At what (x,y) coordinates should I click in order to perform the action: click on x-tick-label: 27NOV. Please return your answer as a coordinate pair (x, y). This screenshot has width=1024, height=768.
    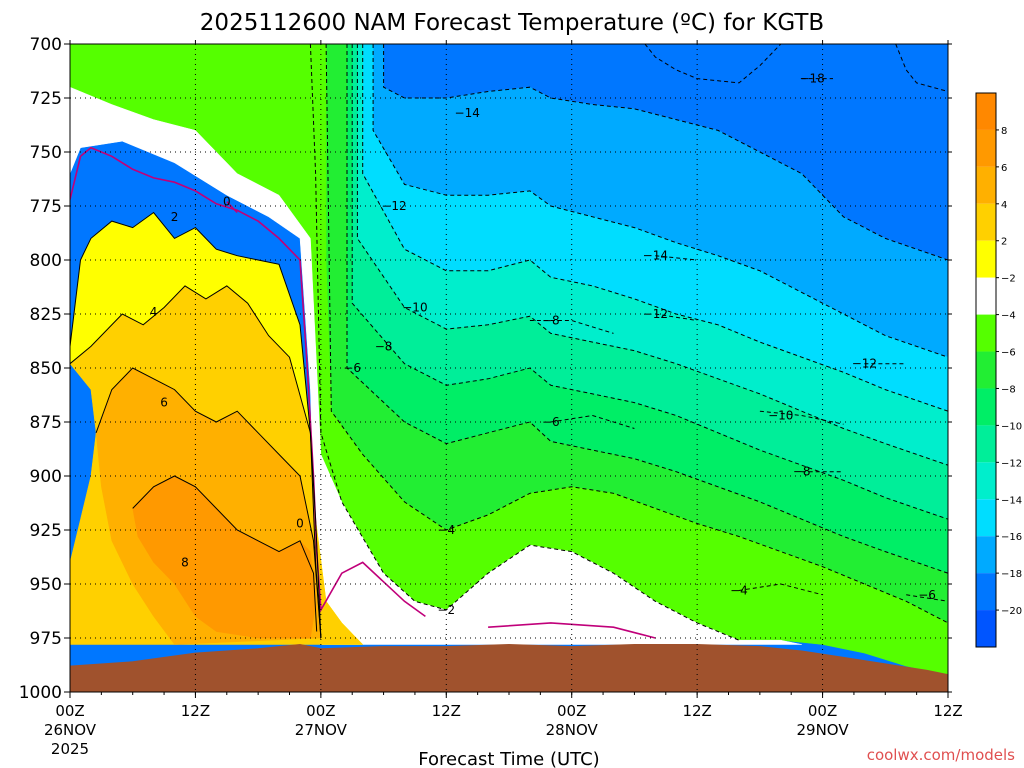
    Looking at the image, I should click on (321, 730).